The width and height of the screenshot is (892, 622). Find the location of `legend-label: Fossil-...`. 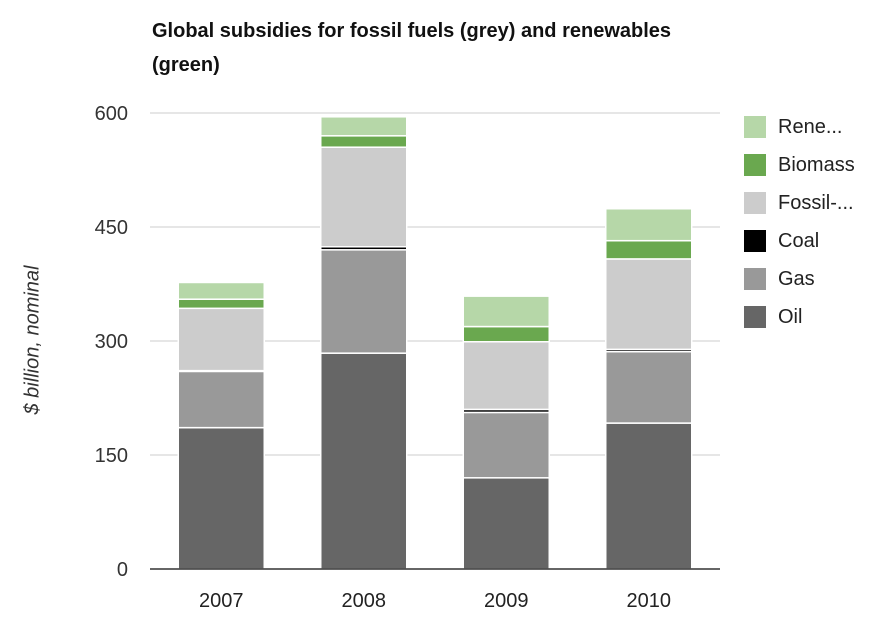

legend-label: Fossil-... is located at coordinates (816, 202).